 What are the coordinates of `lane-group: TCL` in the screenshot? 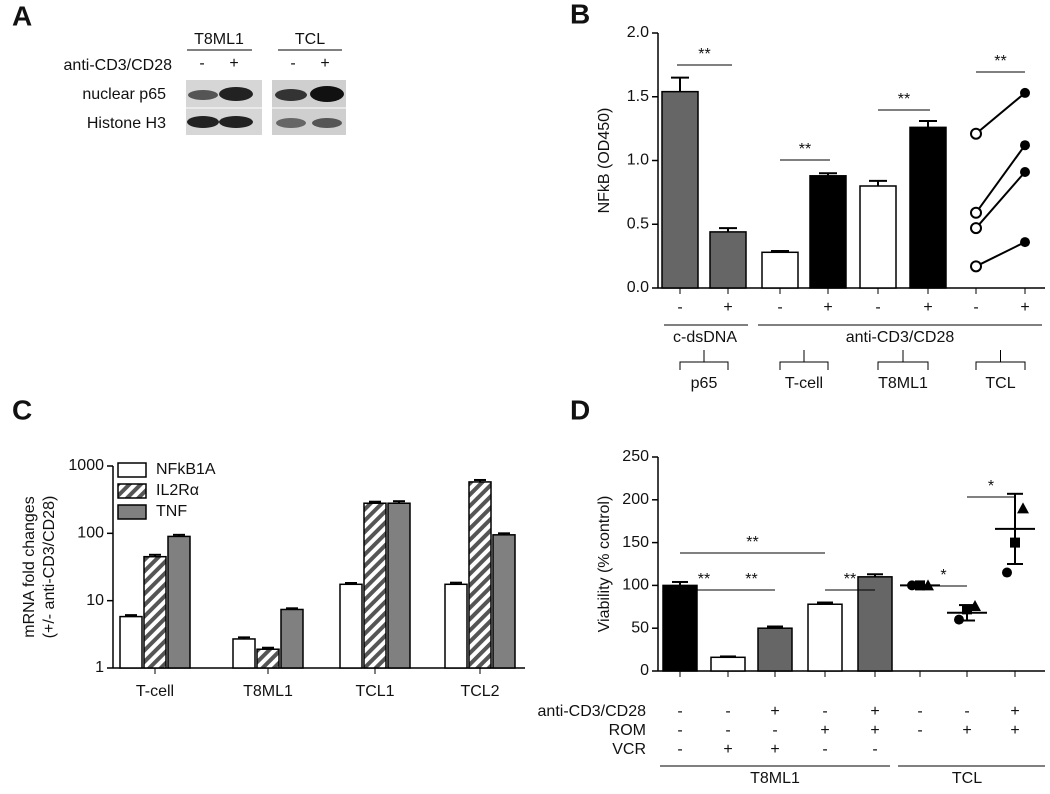 It's located at (310, 39).